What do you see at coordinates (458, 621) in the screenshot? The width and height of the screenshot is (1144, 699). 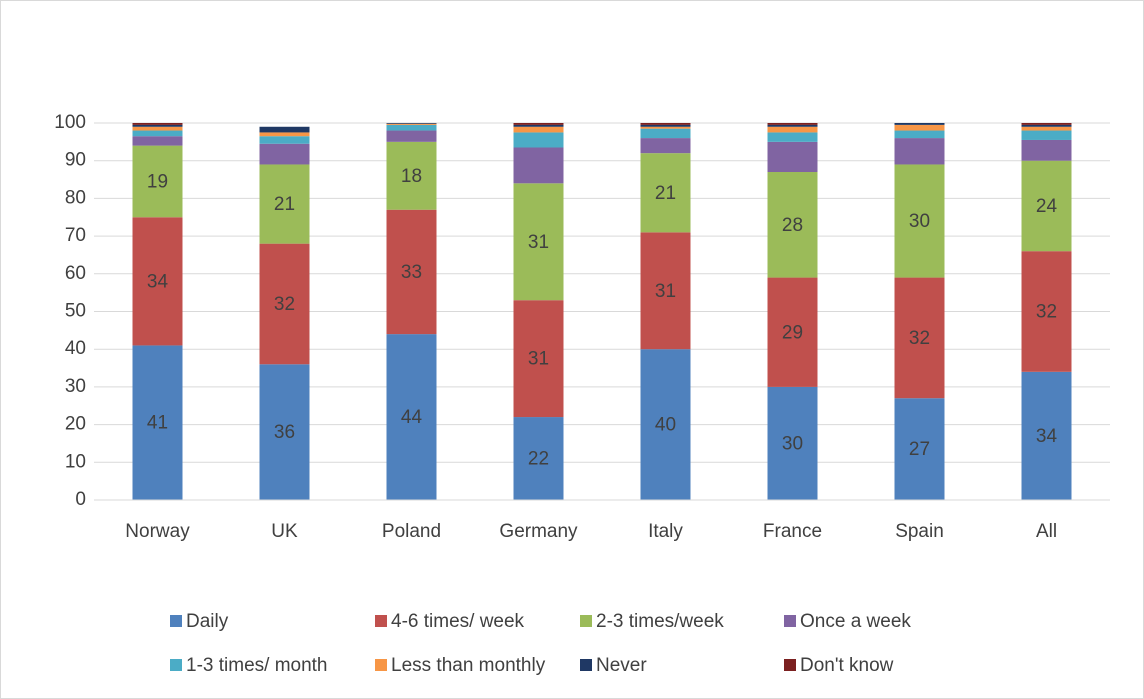 I see `legend-label: 4-6 times/ week` at bounding box center [458, 621].